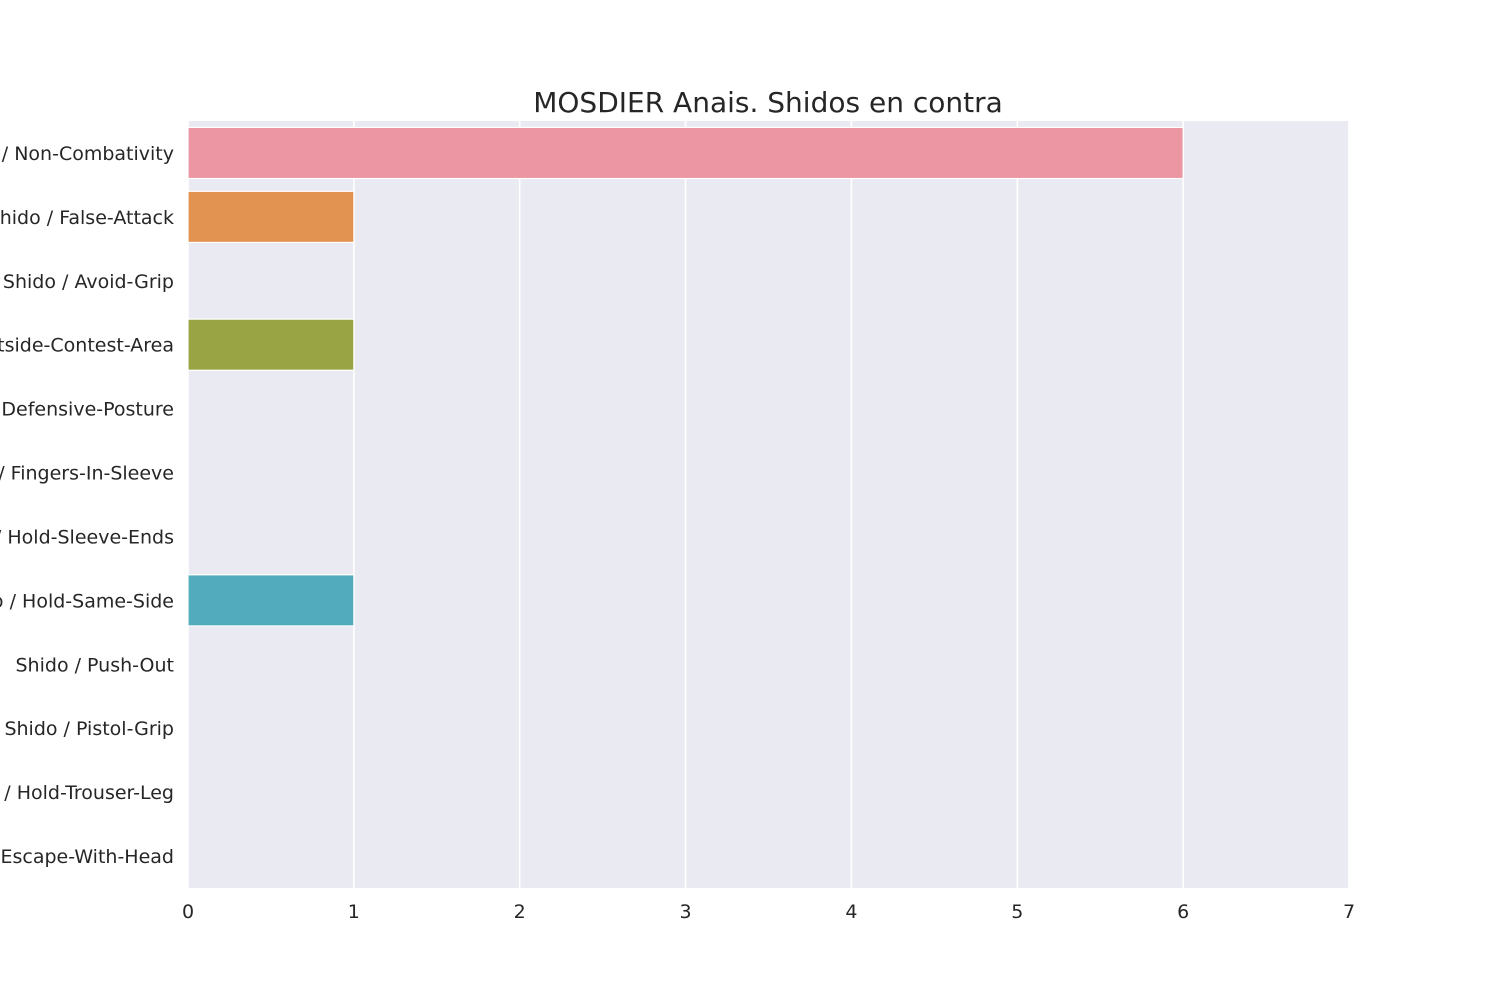 The image size is (1500, 1004). What do you see at coordinates (87, 793) in the screenshot?
I see `y-tick-label: Shido / Hold-Trouser-Leg` at bounding box center [87, 793].